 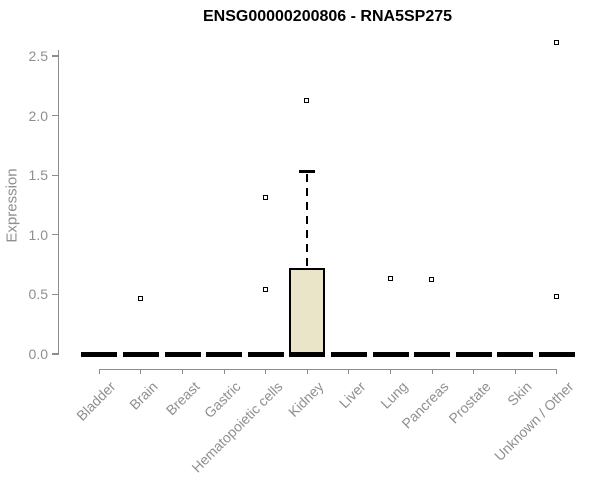 What do you see at coordinates (432, 371) in the screenshot?
I see `x-tick-pancreas` at bounding box center [432, 371].